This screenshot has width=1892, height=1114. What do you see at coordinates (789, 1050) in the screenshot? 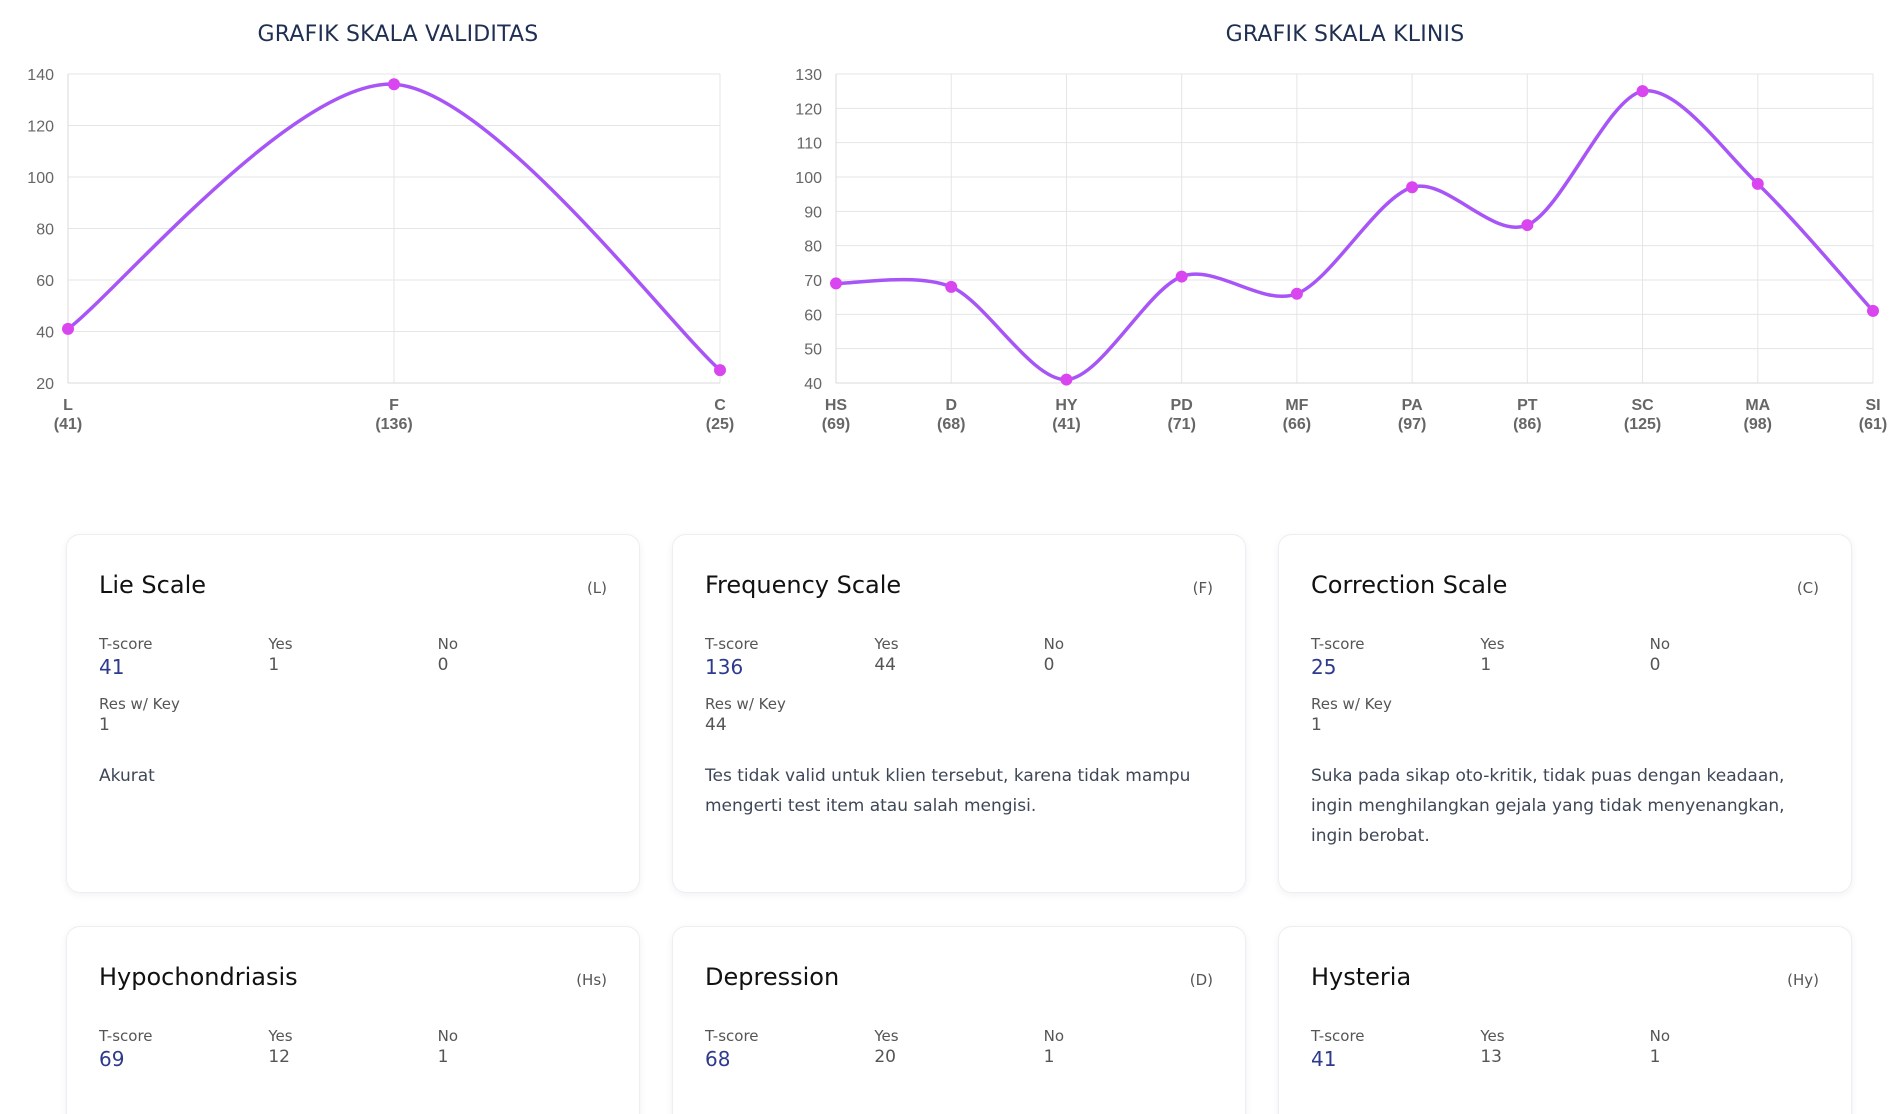
I see `tscore-stat: T-score 68` at bounding box center [789, 1050].